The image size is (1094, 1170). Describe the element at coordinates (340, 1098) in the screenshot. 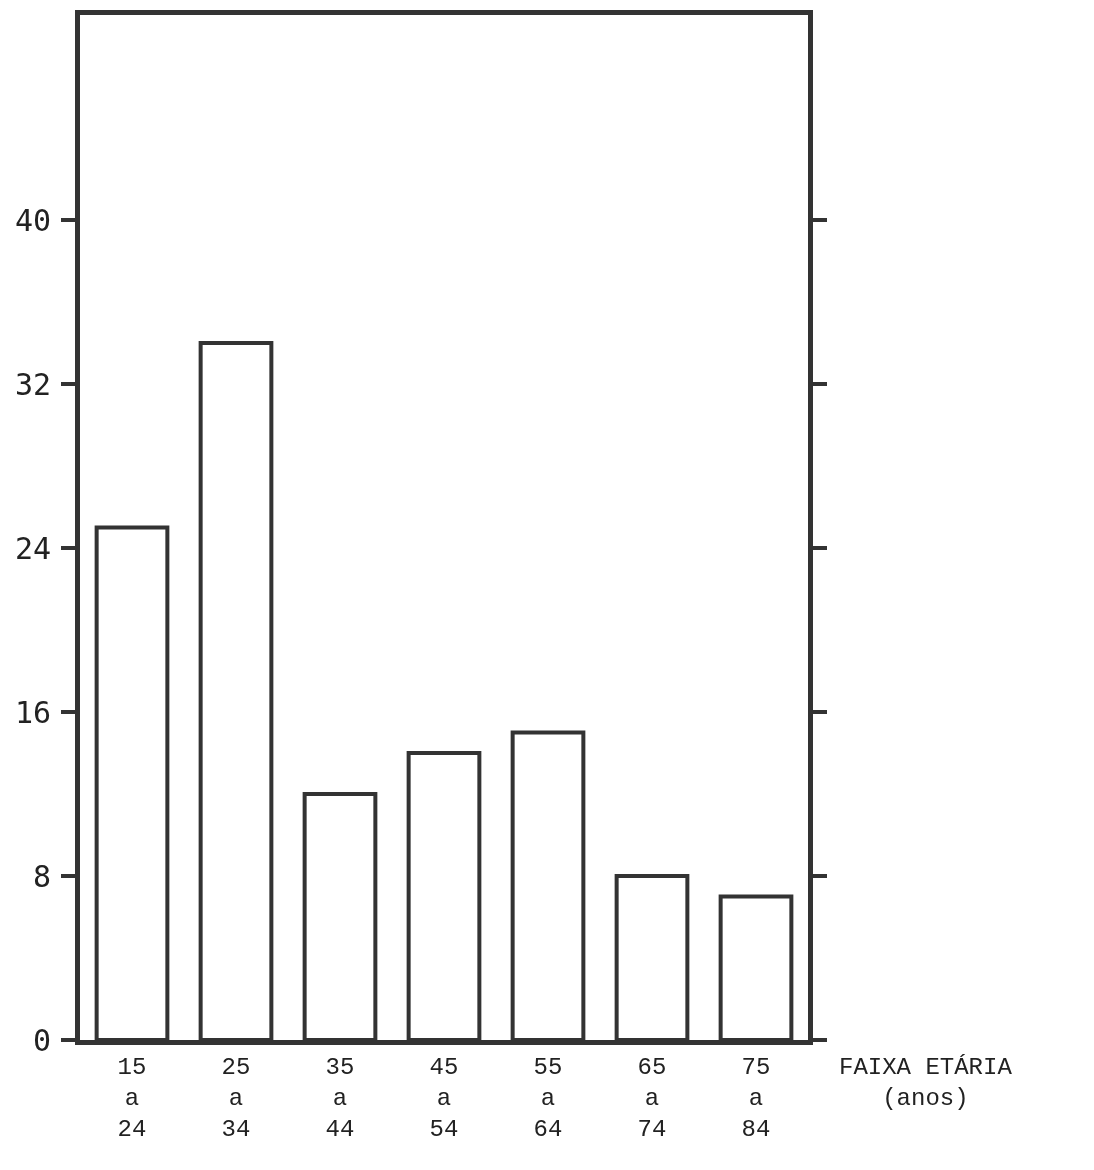

I see `x-tick-label: 35 a 44` at that location.